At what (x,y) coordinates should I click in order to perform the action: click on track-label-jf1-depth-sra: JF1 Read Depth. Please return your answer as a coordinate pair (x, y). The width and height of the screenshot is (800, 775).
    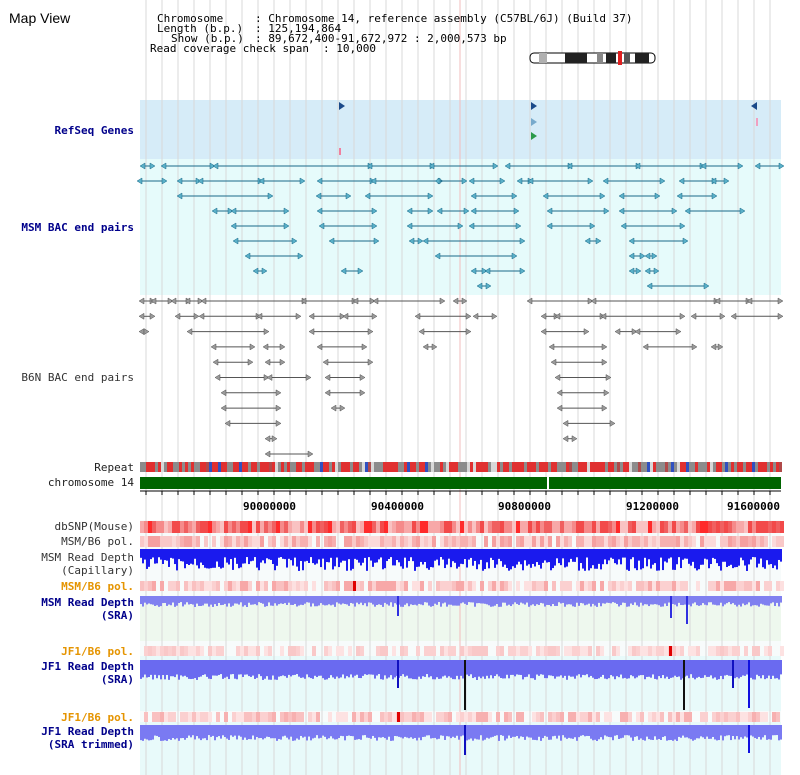
    Looking at the image, I should click on (87, 666).